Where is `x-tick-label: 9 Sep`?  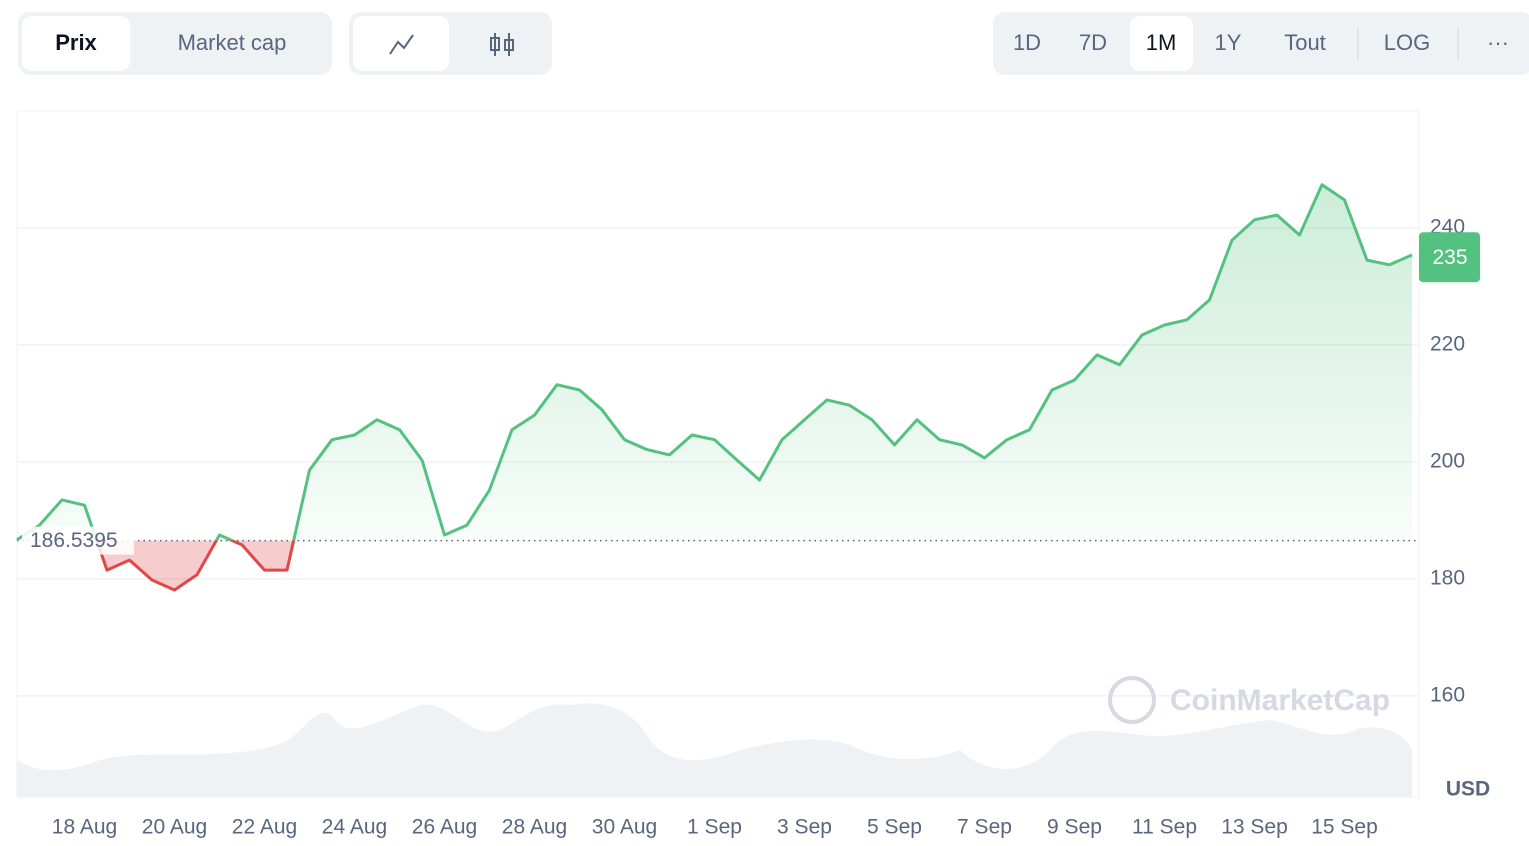 x-tick-label: 9 Sep is located at coordinates (1074, 827).